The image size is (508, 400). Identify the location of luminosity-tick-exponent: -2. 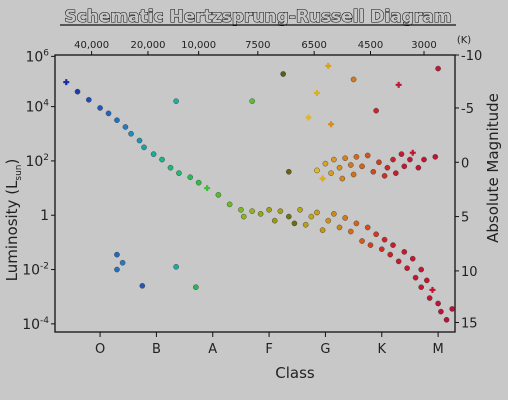
(44, 267).